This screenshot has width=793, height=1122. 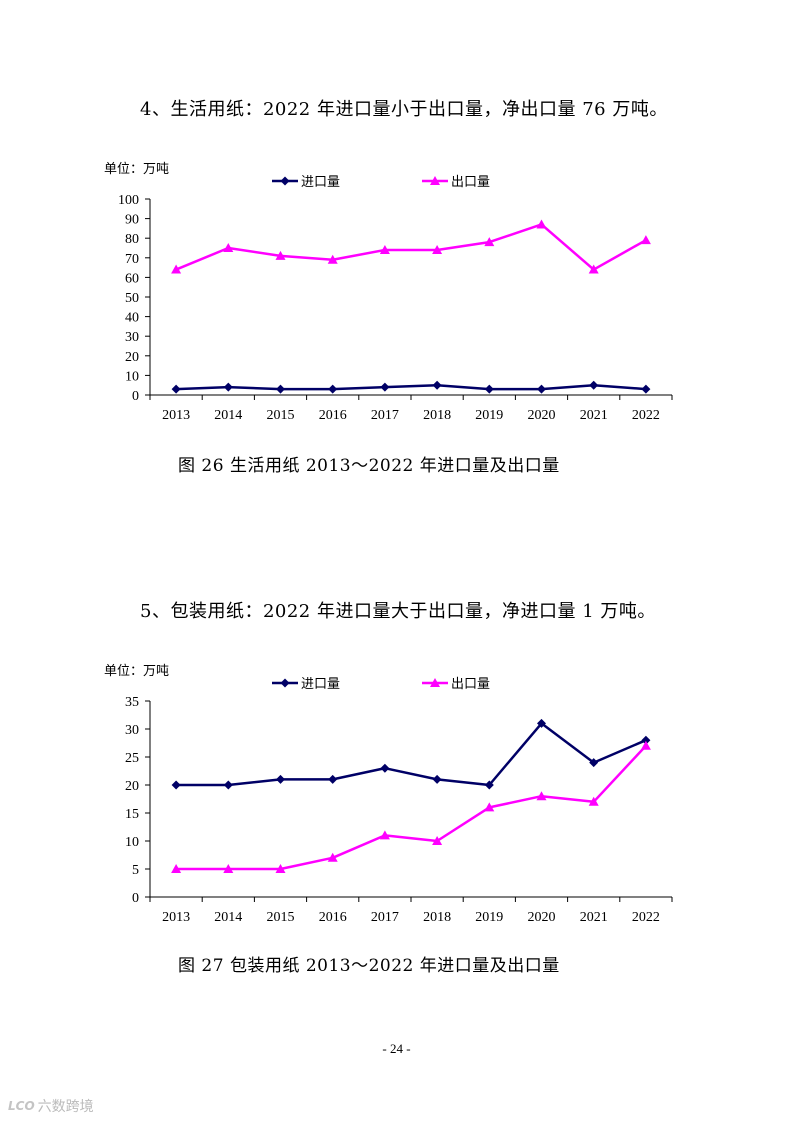 What do you see at coordinates (132, 318) in the screenshot?
I see `y-tick-label: 40` at bounding box center [132, 318].